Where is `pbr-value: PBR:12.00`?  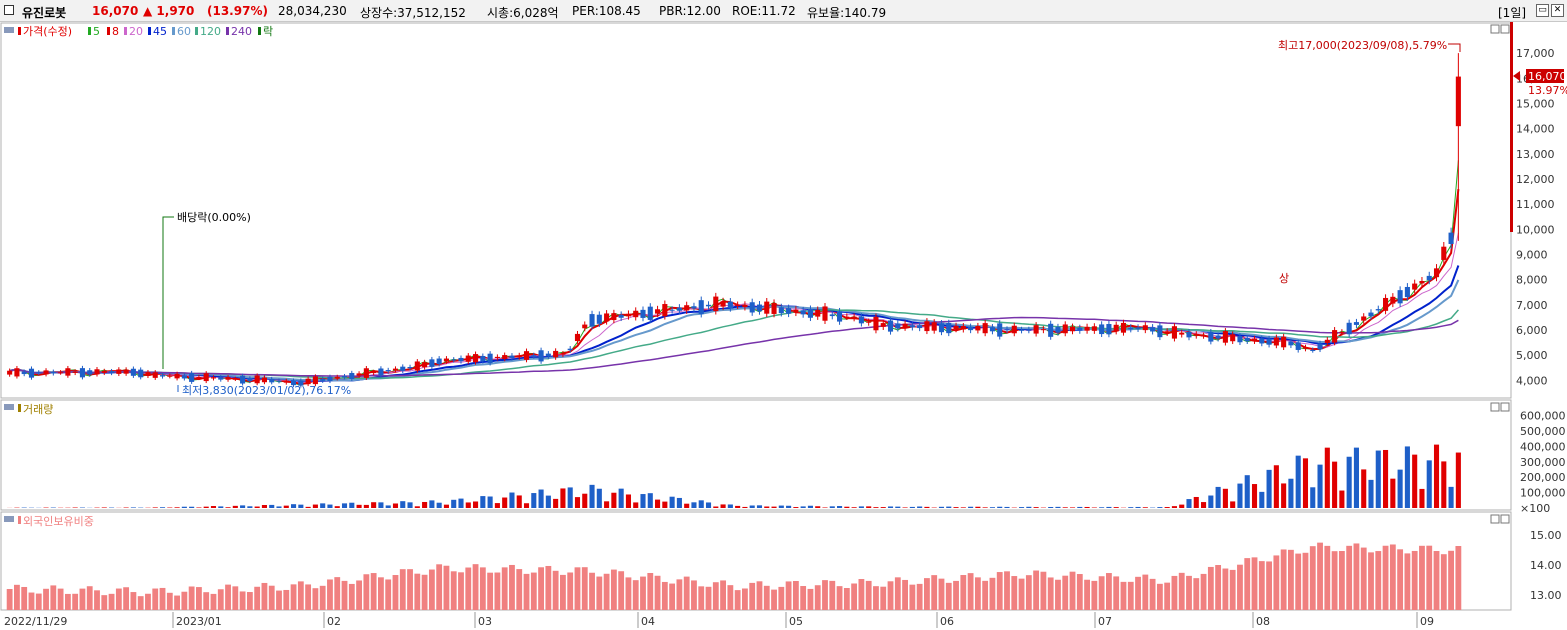
pbr-value: PBR:12.00 is located at coordinates (690, 11).